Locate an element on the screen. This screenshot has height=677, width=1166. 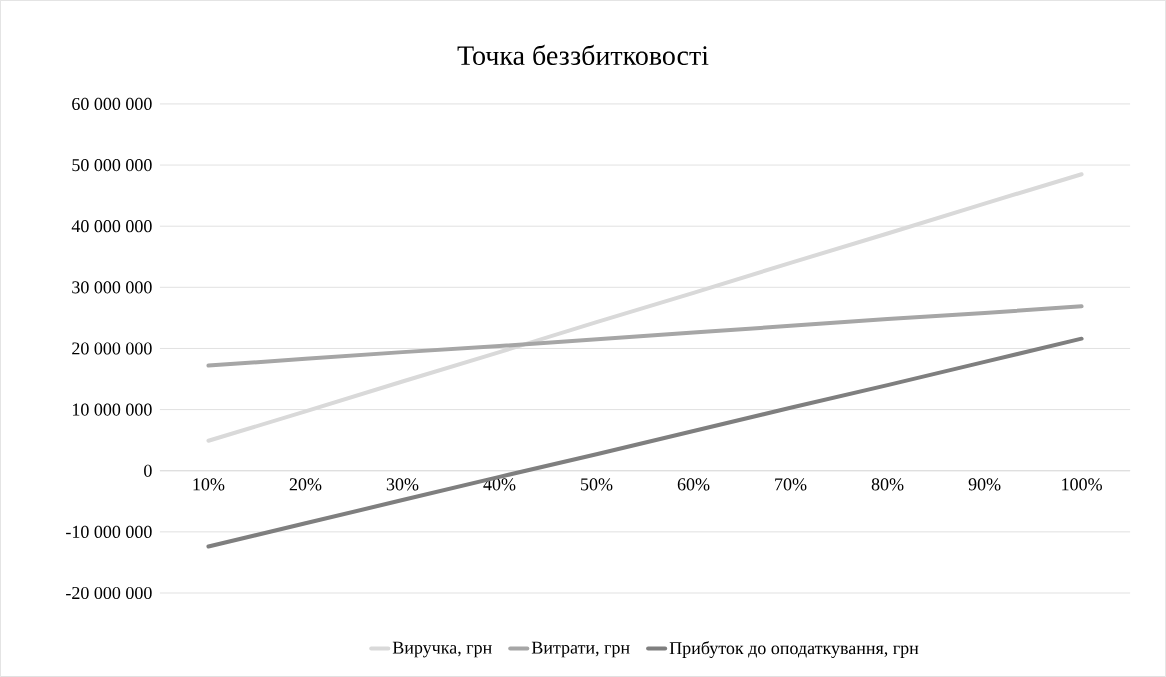
x-tick-label: 30% is located at coordinates (402, 484).